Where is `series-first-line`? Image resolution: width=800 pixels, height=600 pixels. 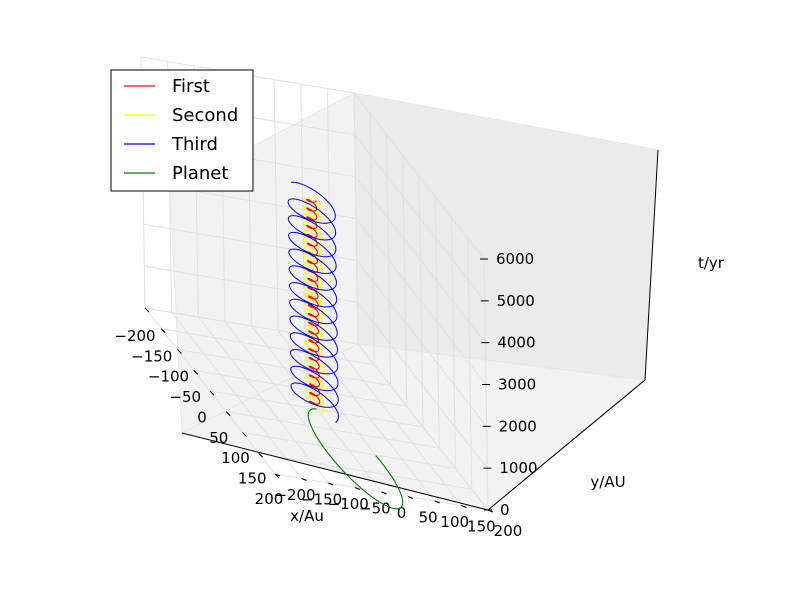
series-first-line is located at coordinates (313, 302).